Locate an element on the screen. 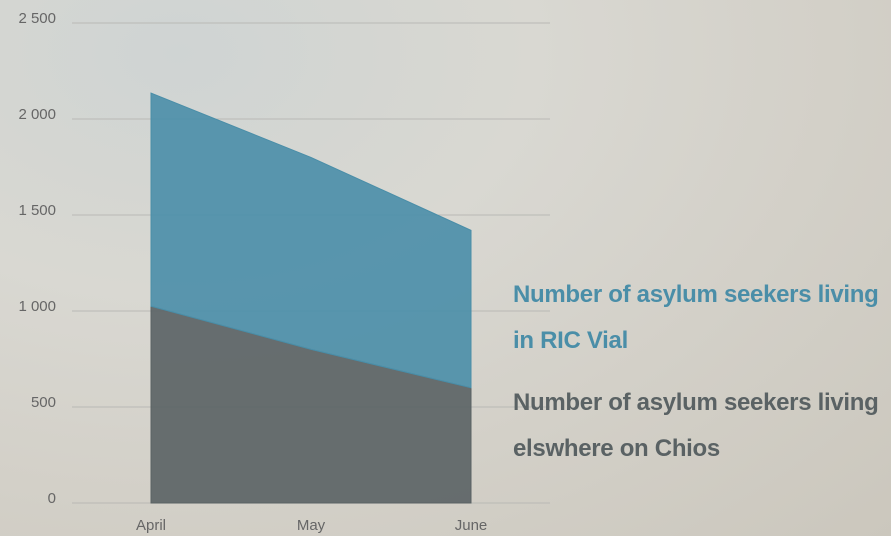  y-tick-label: 0 is located at coordinates (52, 498).